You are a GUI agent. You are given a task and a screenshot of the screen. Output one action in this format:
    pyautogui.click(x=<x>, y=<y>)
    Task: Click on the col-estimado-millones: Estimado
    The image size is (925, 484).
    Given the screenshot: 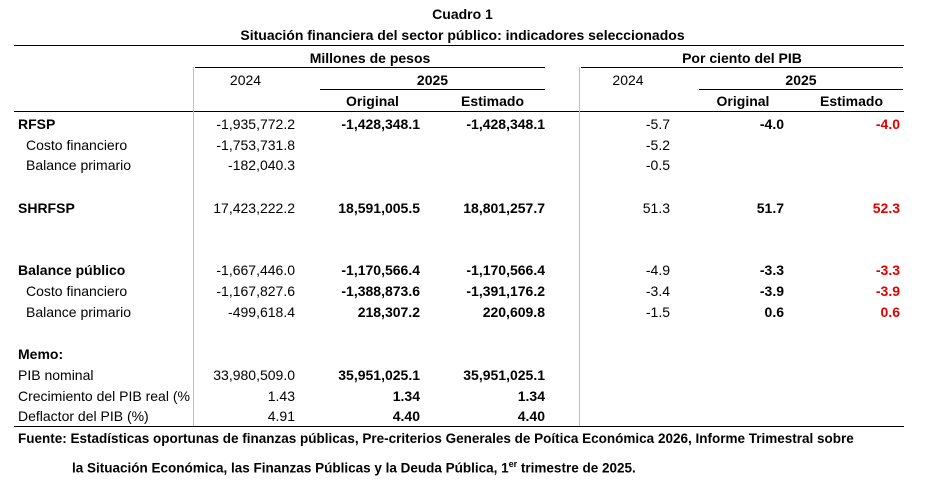 What is the action you would take?
    pyautogui.click(x=492, y=101)
    